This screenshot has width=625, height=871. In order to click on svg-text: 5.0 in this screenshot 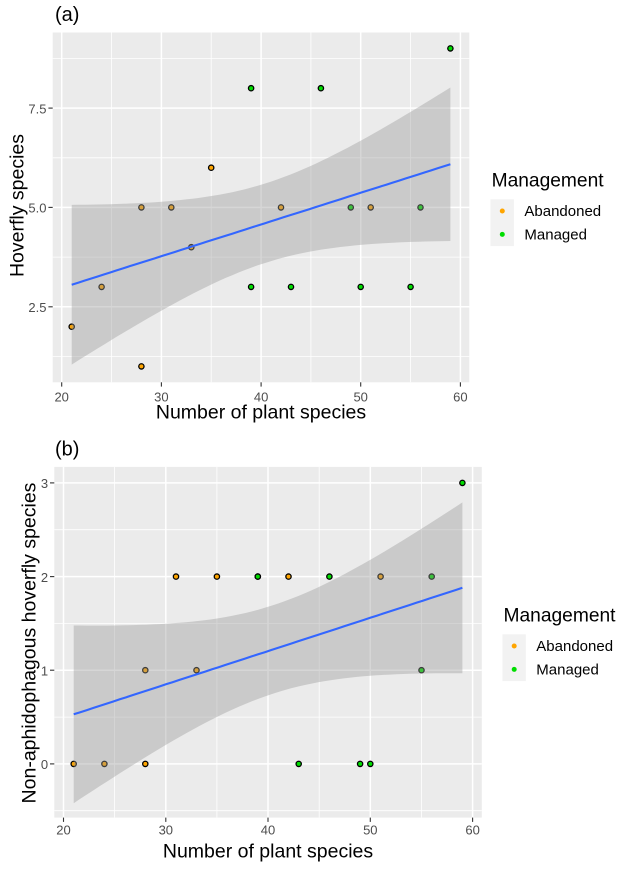, I will do `click(37, 208)`.